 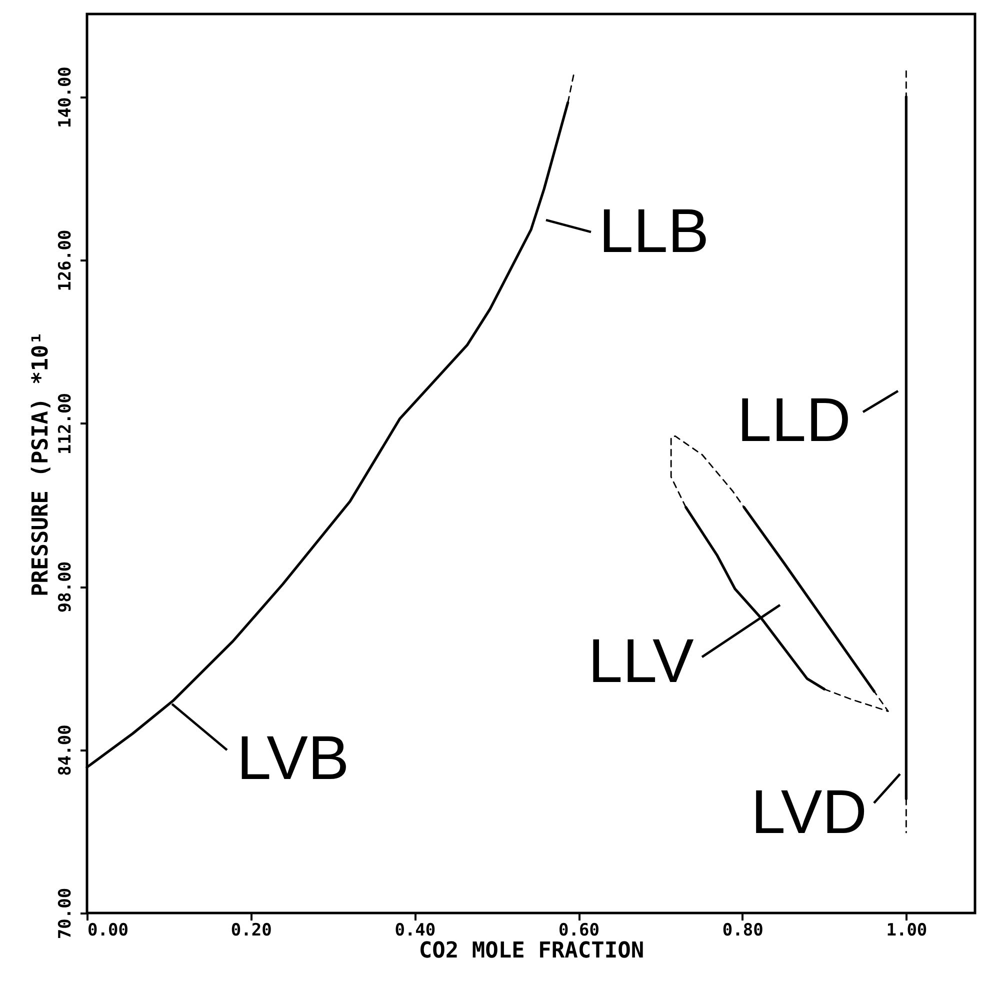 I want to click on y-tick-label: 126.00, so click(x=66, y=261).